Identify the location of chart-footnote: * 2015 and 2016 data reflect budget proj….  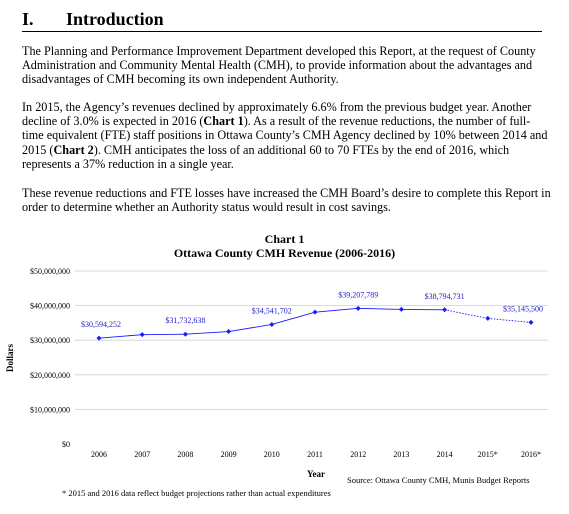
(196, 493).